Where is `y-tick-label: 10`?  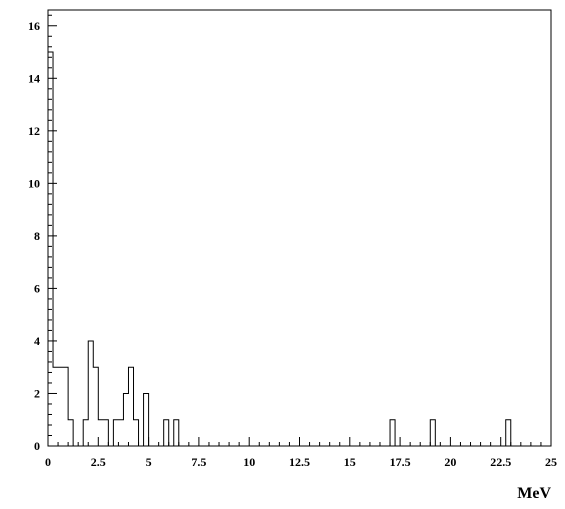
y-tick-label: 10 is located at coordinates (34, 183).